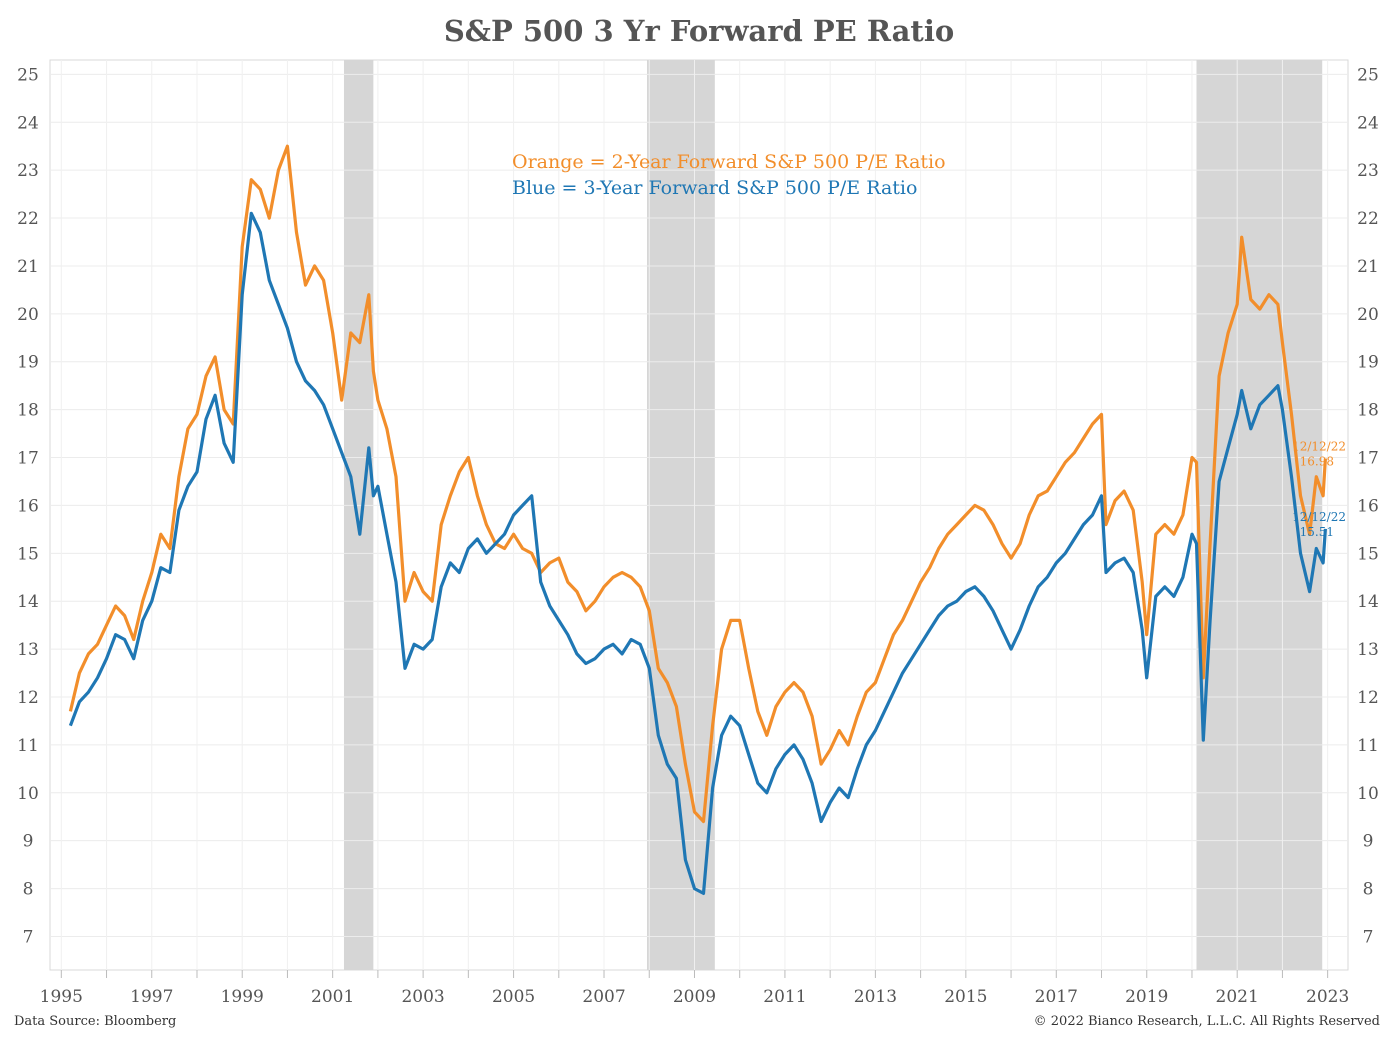 This screenshot has height=1048, width=1398. Describe the element at coordinates (1368, 506) in the screenshot. I see `y-tick-right-16: 16` at that location.